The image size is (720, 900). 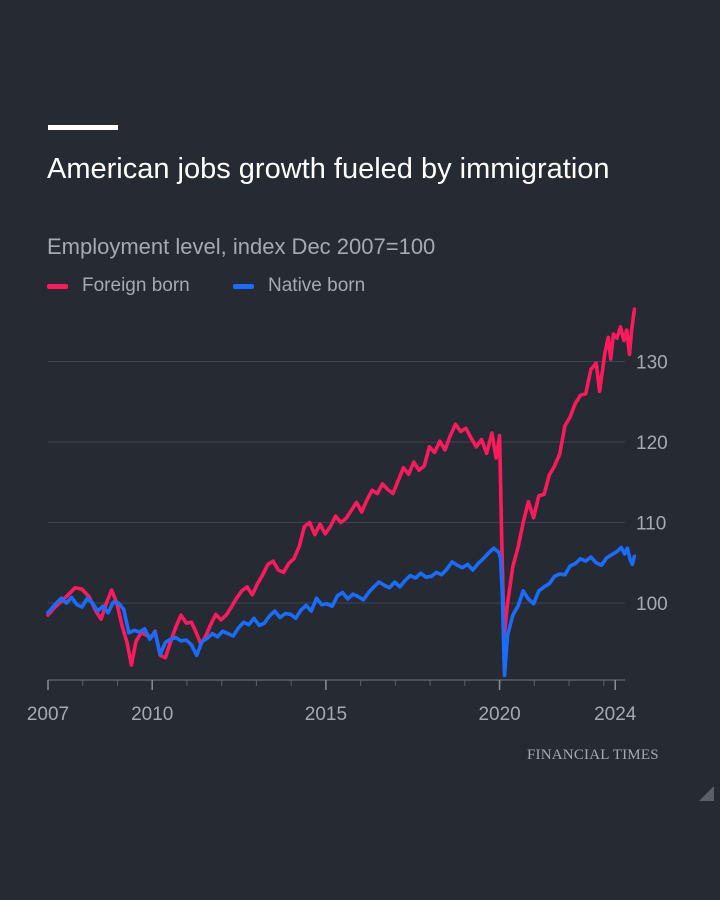 I want to click on source-credit: FINANCIAL TIMES, so click(x=593, y=755).